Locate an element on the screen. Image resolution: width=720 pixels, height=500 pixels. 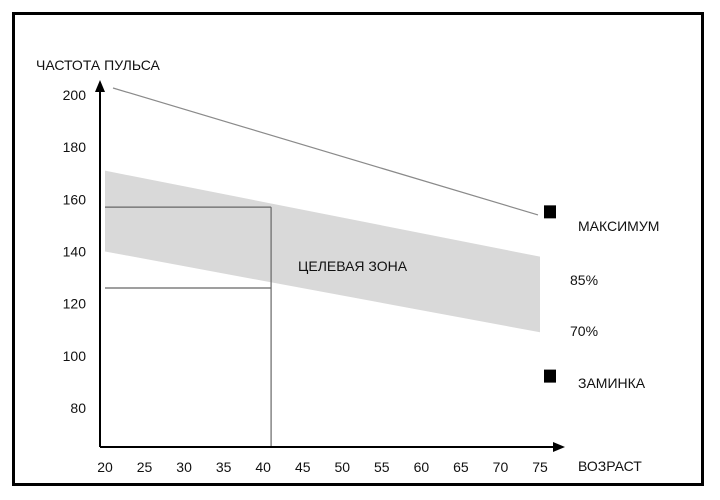
x-tick-label: 35 is located at coordinates (224, 467).